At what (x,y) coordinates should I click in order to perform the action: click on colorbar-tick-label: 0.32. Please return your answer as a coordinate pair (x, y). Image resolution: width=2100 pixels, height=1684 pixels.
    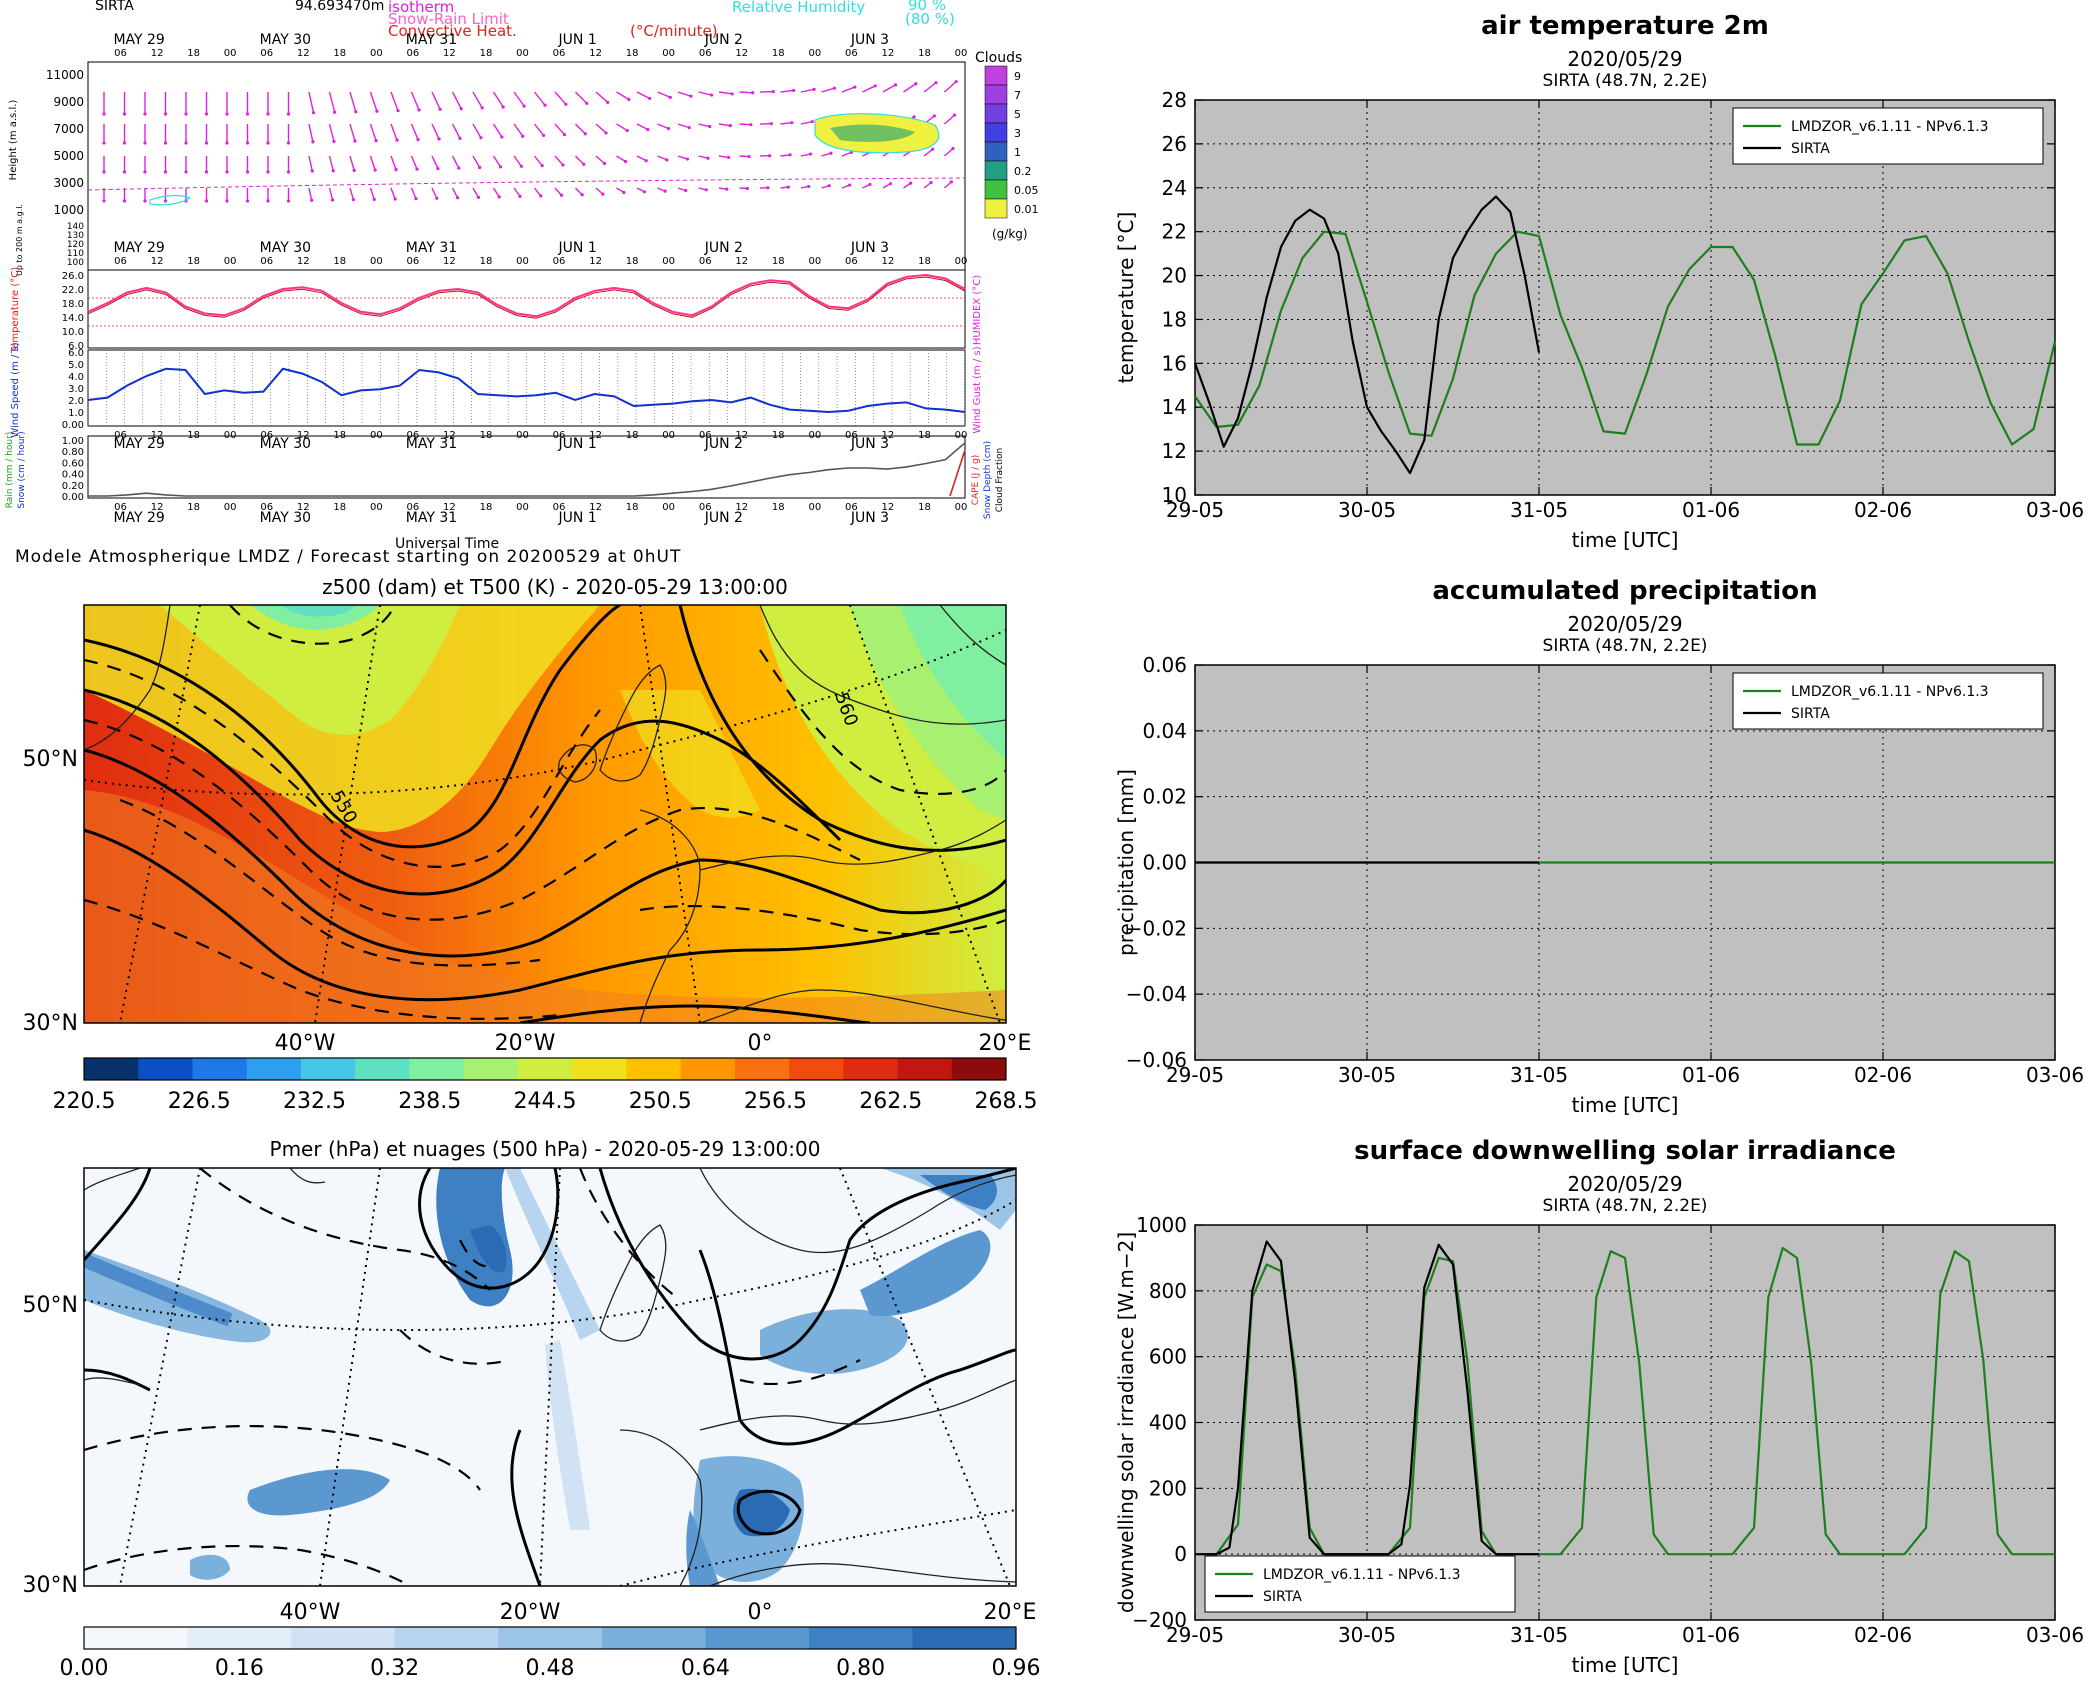
    Looking at the image, I should click on (394, 1668).